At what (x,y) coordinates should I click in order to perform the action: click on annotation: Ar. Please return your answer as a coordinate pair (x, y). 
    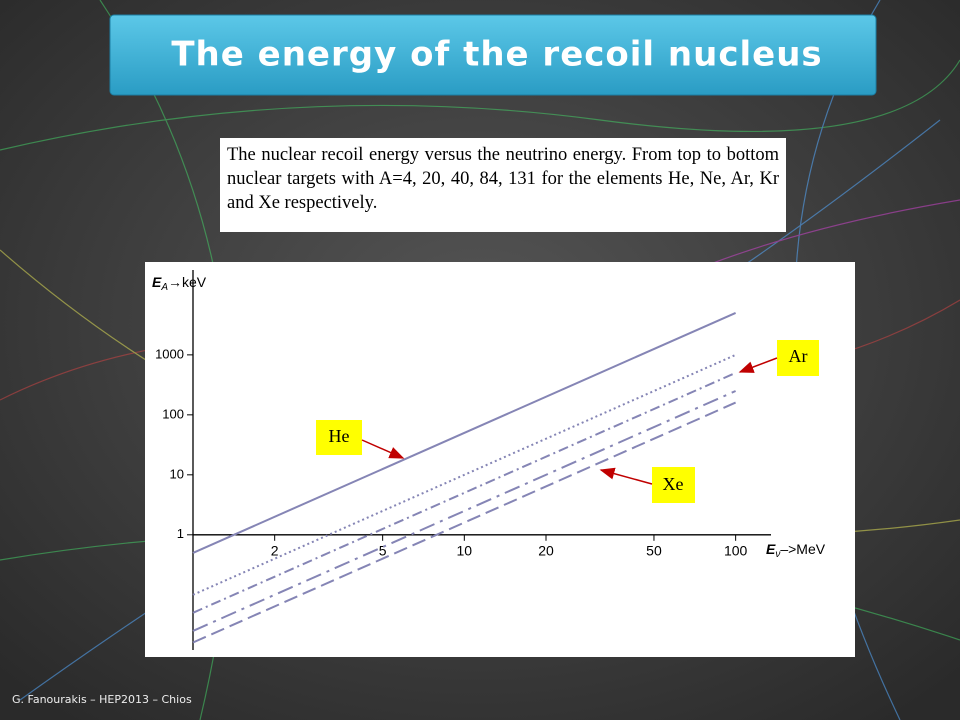
    Looking at the image, I should click on (798, 356).